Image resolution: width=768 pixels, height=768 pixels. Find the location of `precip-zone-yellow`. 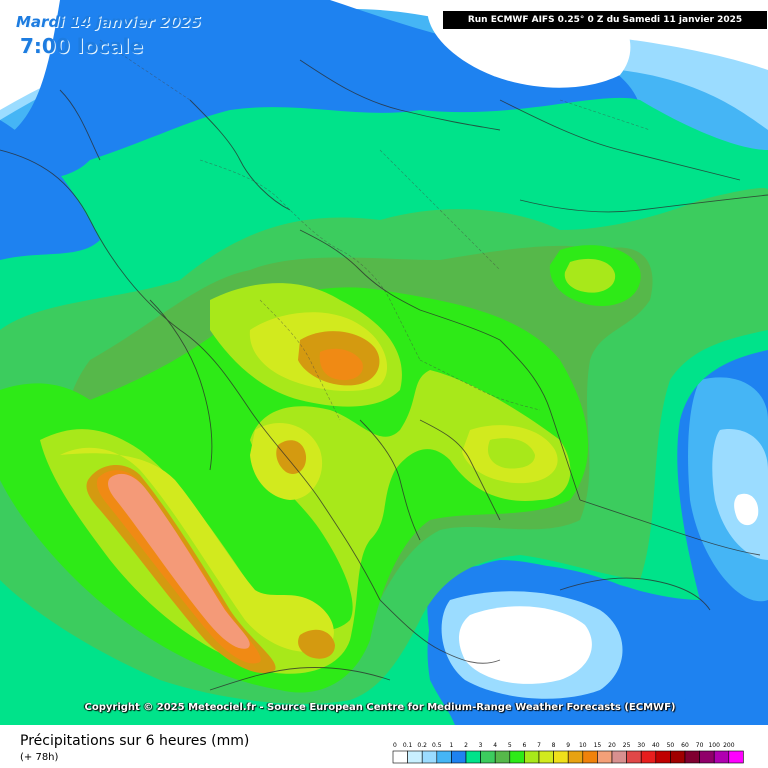

precip-zone-yellow is located at coordinates (197, 549).